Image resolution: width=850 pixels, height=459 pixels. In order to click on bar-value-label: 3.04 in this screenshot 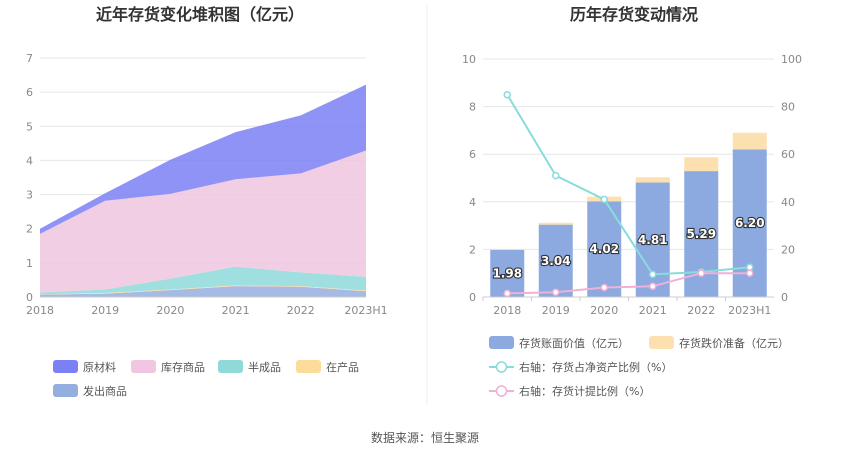, I will do `click(556, 261)`.